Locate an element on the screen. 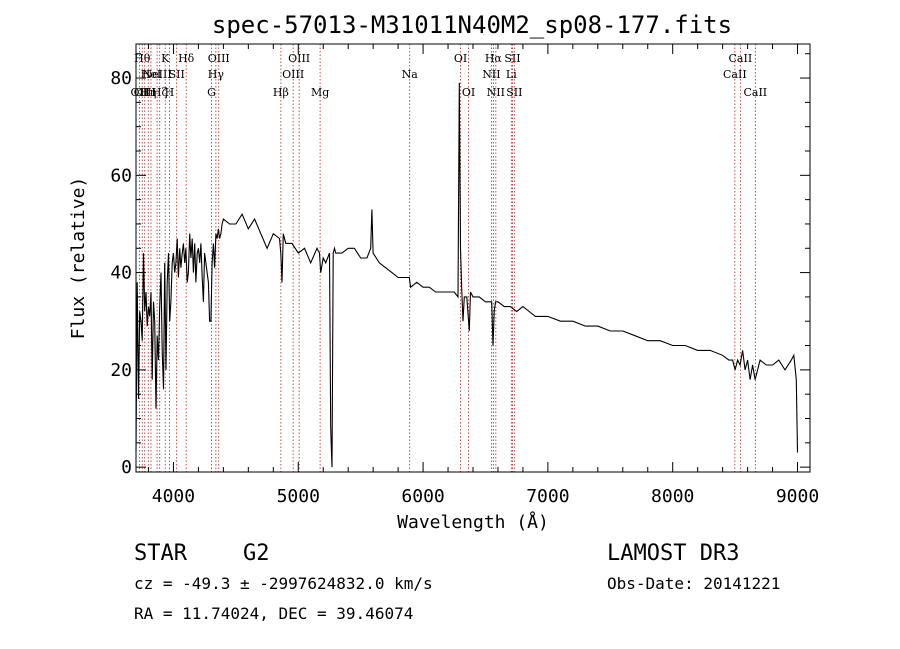 This screenshot has width=900, height=649. spectral-line-label: Hθ is located at coordinates (142, 58).